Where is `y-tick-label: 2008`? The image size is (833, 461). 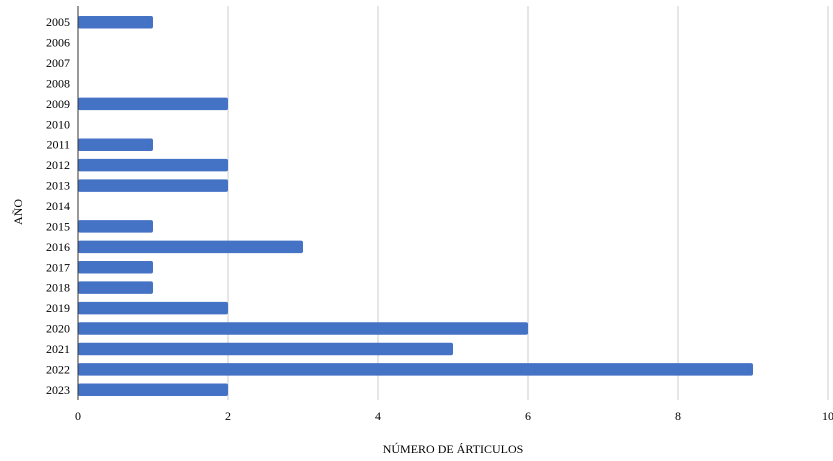 y-tick-label: 2008 is located at coordinates (58, 83).